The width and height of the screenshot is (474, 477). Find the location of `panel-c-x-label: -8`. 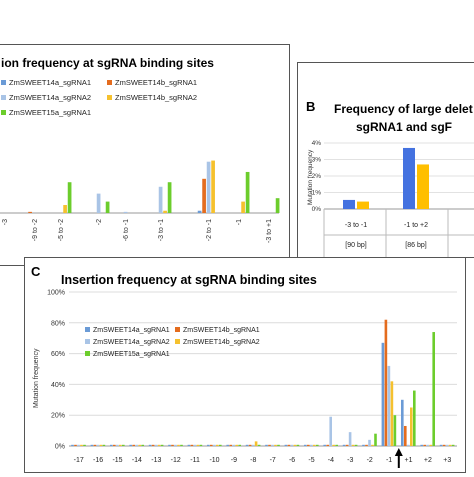

panel-c-x-label: -8 is located at coordinates (253, 460).